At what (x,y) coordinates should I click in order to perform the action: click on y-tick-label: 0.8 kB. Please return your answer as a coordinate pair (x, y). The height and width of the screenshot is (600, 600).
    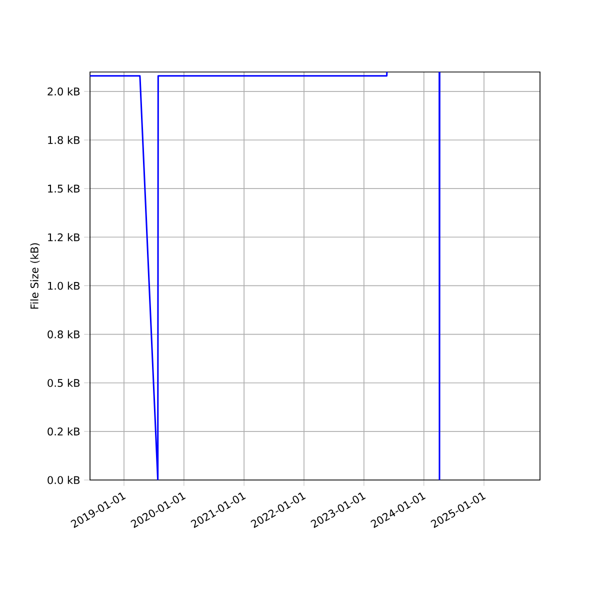
    Looking at the image, I should click on (64, 334).